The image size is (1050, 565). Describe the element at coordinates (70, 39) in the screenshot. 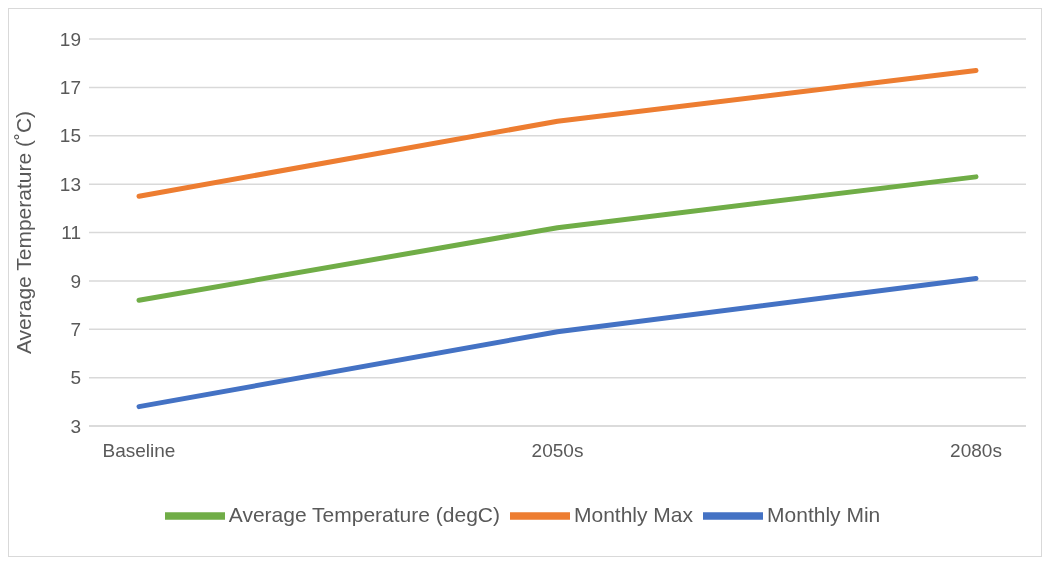

I see `y-tick-label: 19` at that location.